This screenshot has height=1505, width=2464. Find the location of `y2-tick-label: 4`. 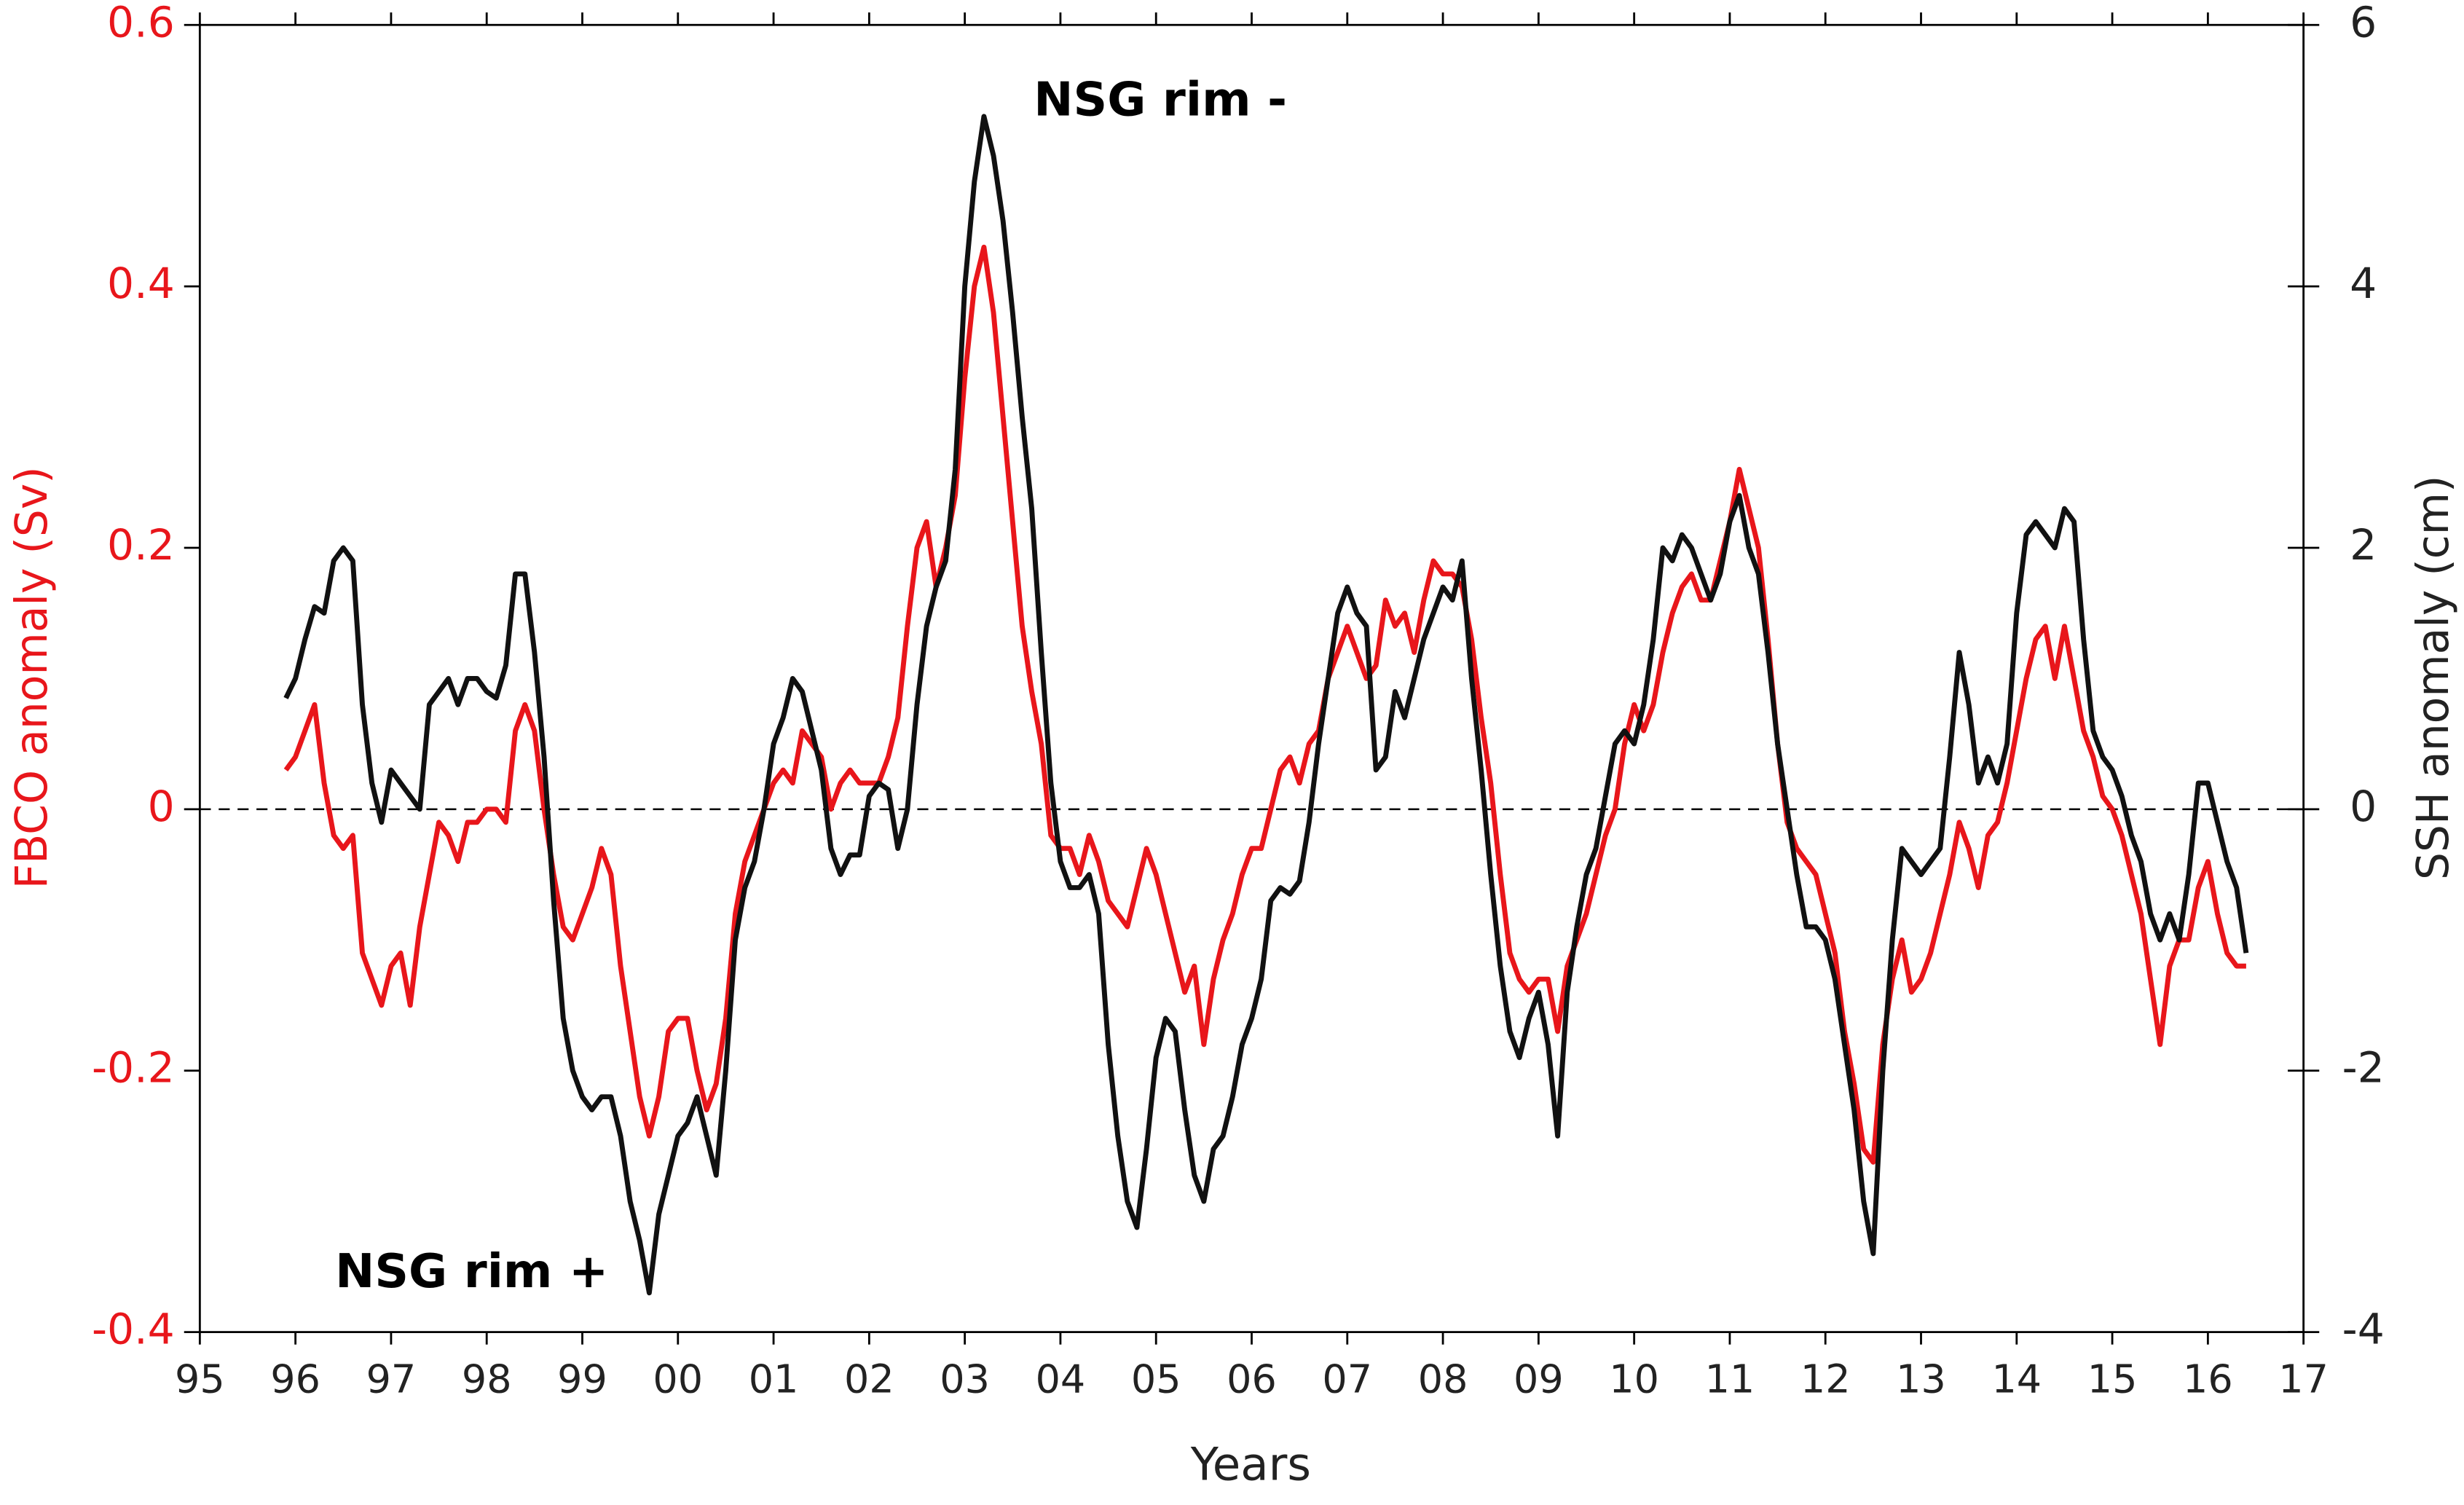

y2-tick-label: 4 is located at coordinates (2363, 283).